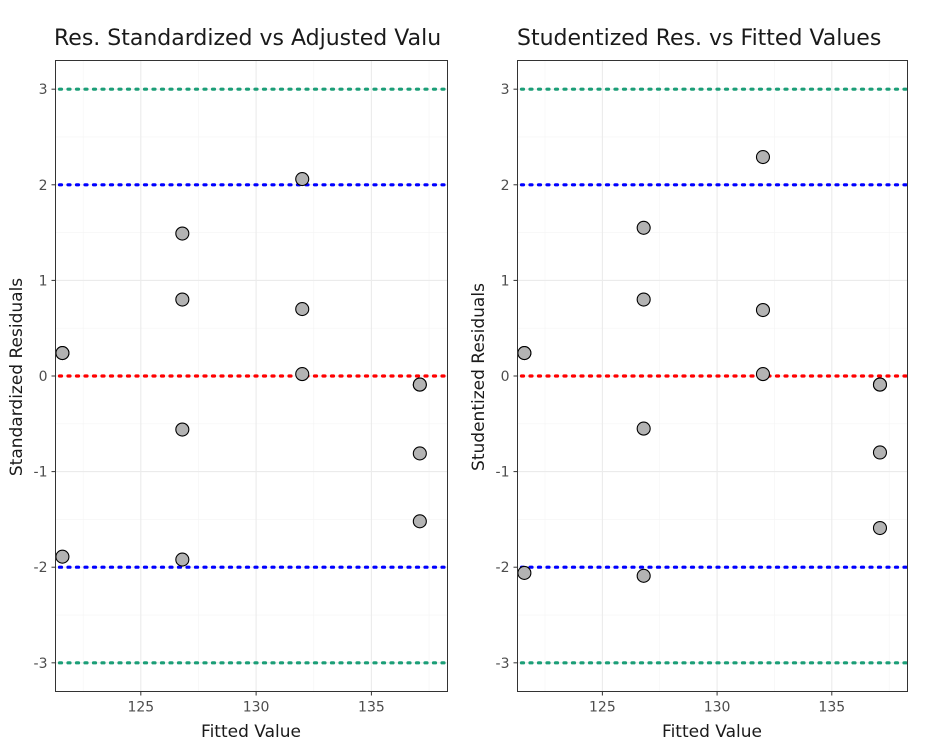  What do you see at coordinates (247, 38) in the screenshot?
I see `chart-title: Res. Standardized vs Adjusted Valu` at bounding box center [247, 38].